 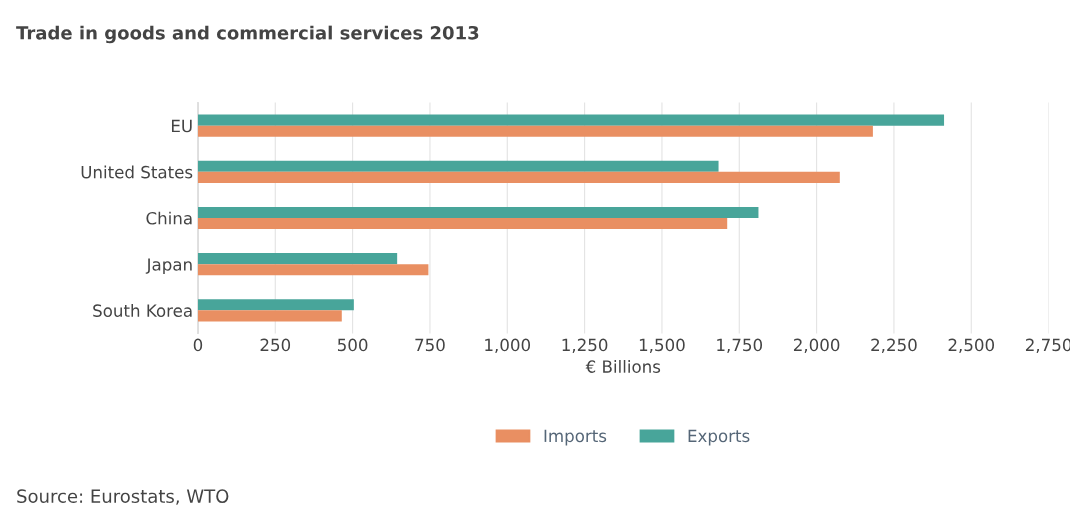 What do you see at coordinates (719, 437) in the screenshot?
I see `legend-label: Exports` at bounding box center [719, 437].